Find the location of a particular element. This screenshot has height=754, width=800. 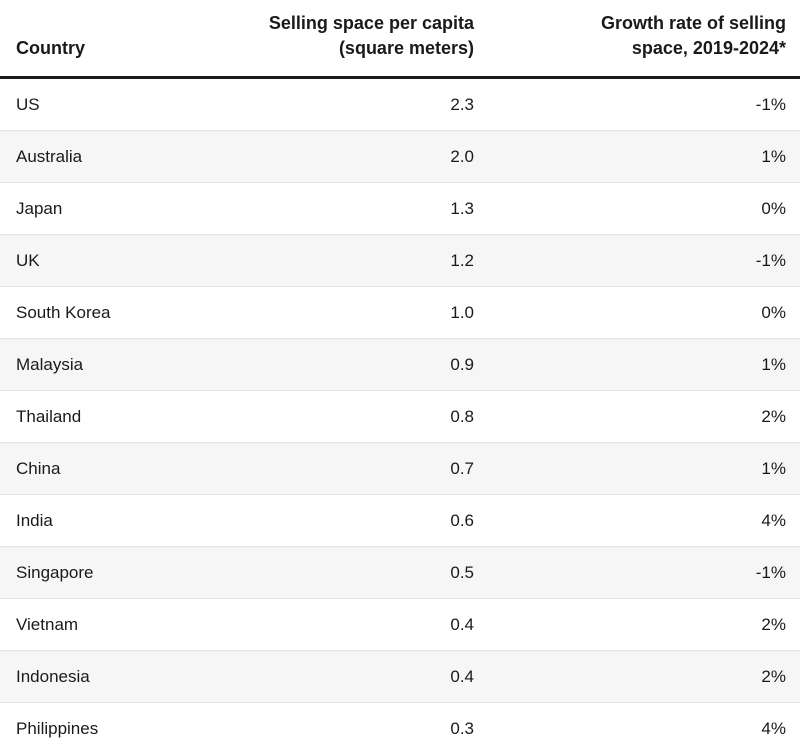

country-cell: Indonesia is located at coordinates (116, 677).